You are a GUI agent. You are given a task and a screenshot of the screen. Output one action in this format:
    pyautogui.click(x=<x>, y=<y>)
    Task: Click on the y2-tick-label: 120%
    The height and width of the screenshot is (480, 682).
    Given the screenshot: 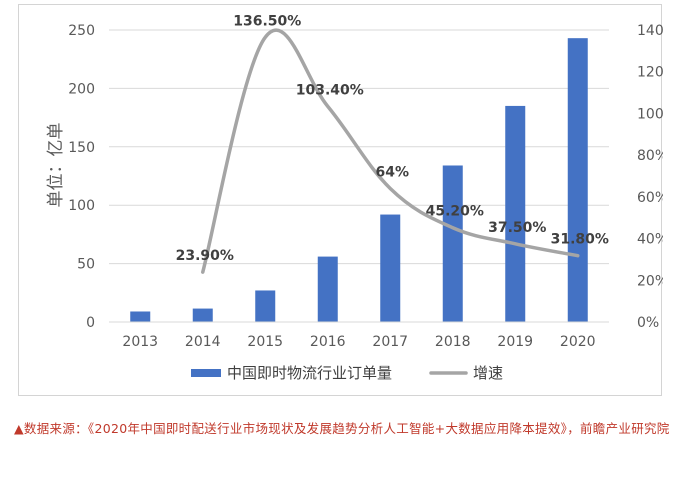 What is the action you would take?
    pyautogui.click(x=650, y=73)
    